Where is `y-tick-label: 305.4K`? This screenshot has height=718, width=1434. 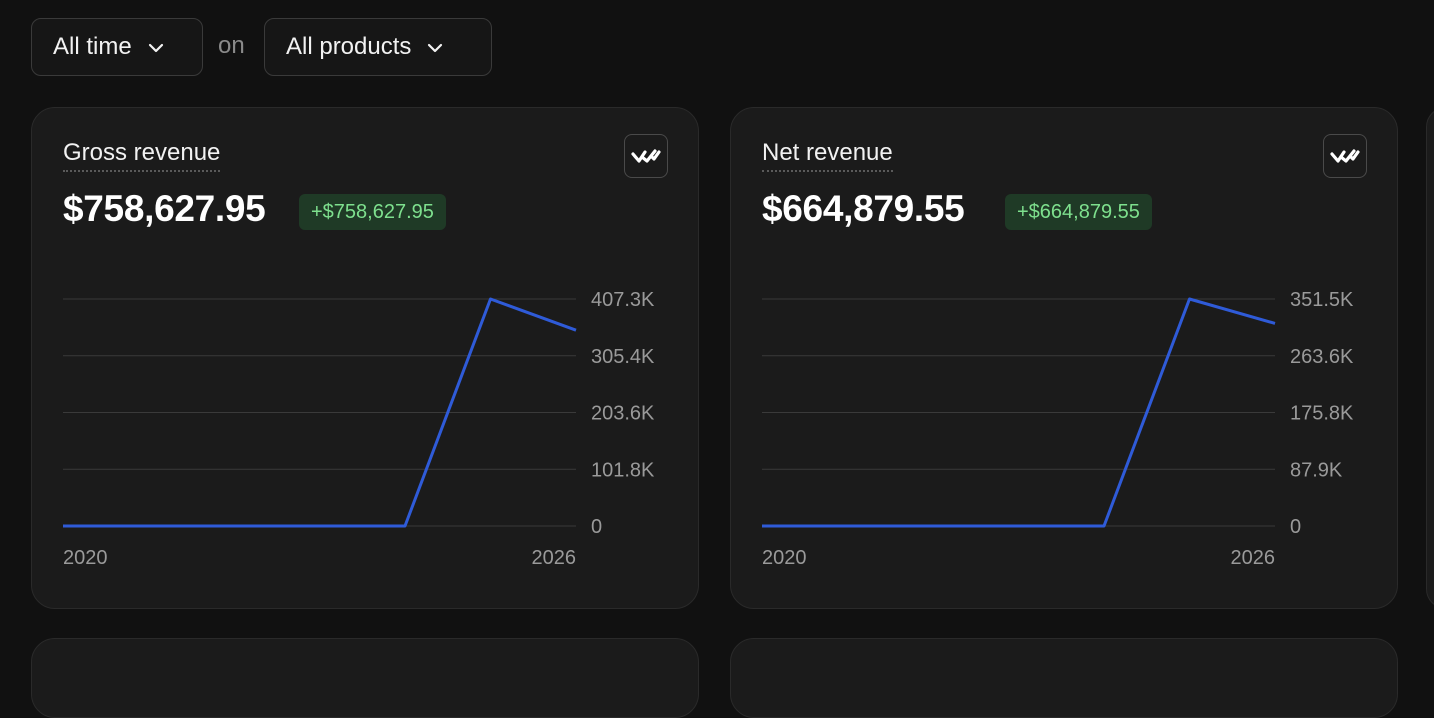
y-tick-label: 305.4K is located at coordinates (623, 357).